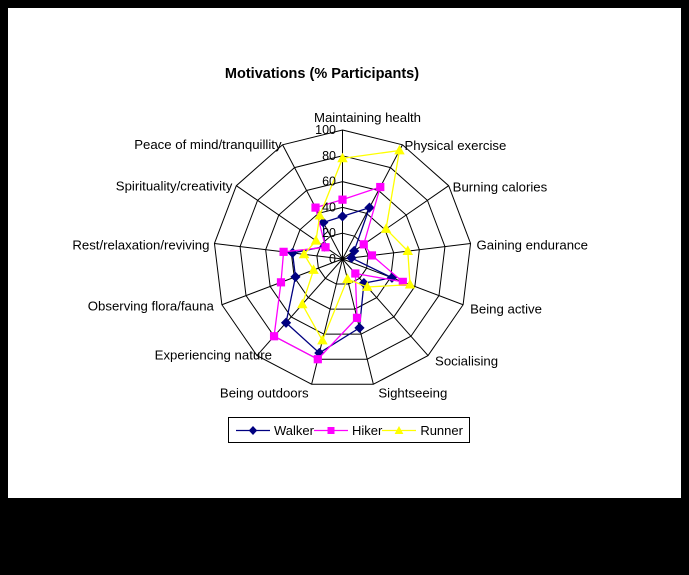 This screenshot has width=689, height=575. I want to click on category-label-11: Spirituality/creativity, so click(174, 186).